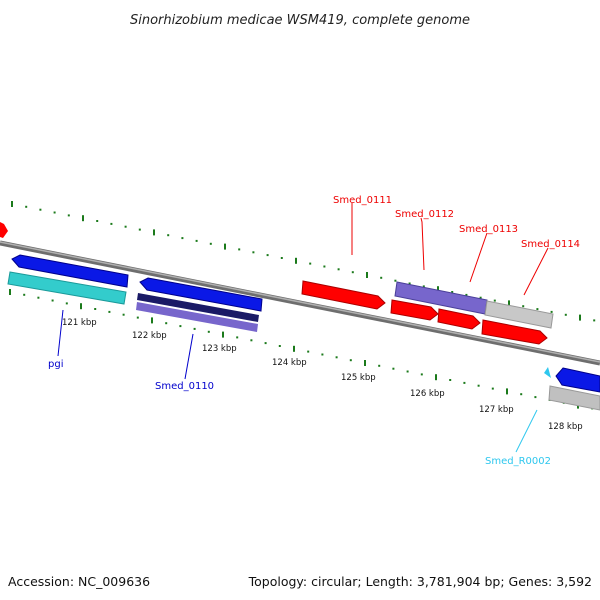 This screenshot has width=600, height=600. What do you see at coordinates (198, 307) in the screenshot?
I see `cog-smed-0110-navy-bar` at bounding box center [198, 307].